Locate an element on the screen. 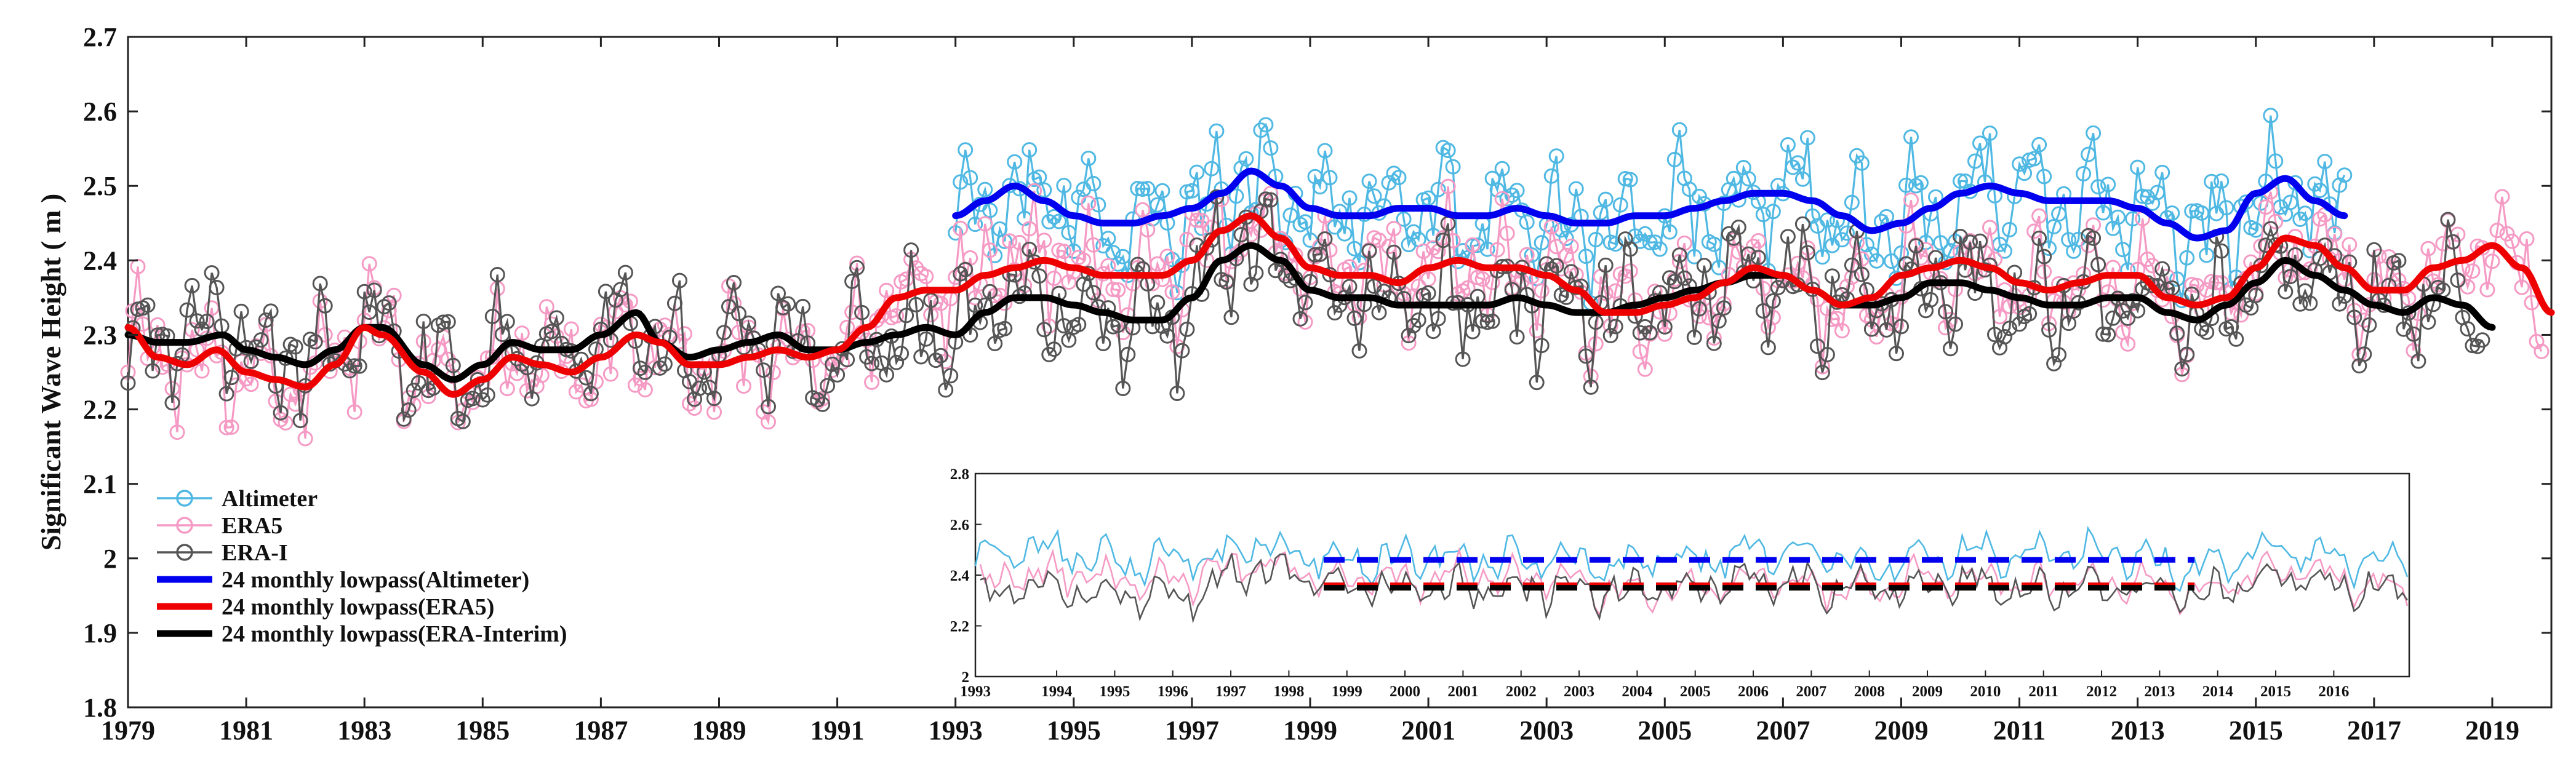 The width and height of the screenshot is (2576, 775). lowpass-24-monthly-lowpass-altimeter- is located at coordinates (1650, 204).